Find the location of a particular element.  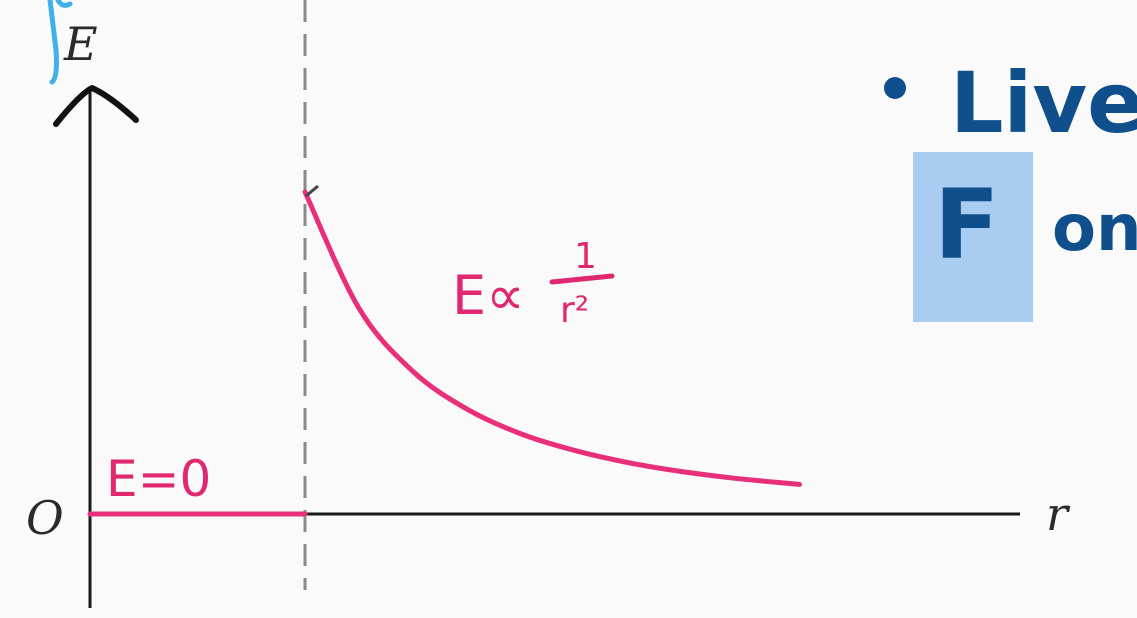

highlight-letter: F is located at coordinates (967, 225).